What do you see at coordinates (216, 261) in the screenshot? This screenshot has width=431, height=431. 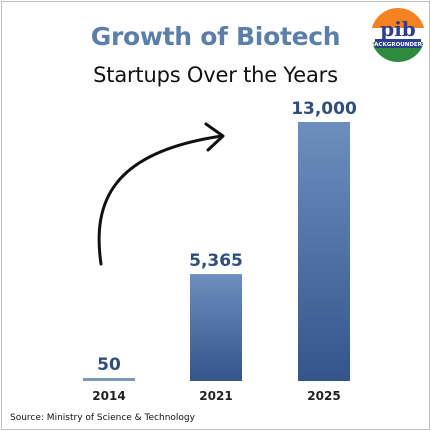 I see `value-label-2021: 5,365` at bounding box center [216, 261].